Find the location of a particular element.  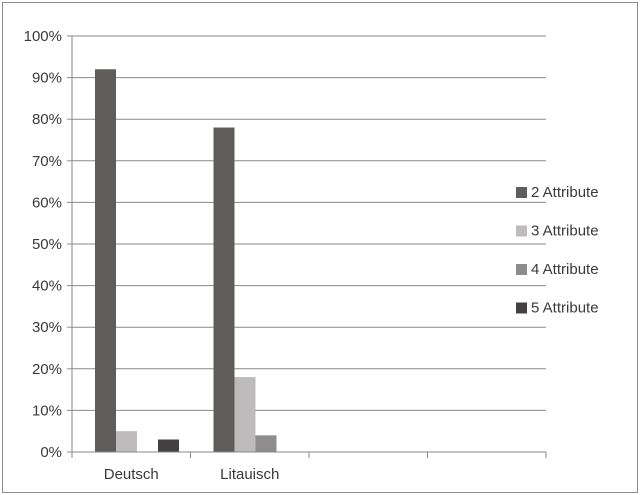

legend-item: 5 Attribute is located at coordinates (557, 308).